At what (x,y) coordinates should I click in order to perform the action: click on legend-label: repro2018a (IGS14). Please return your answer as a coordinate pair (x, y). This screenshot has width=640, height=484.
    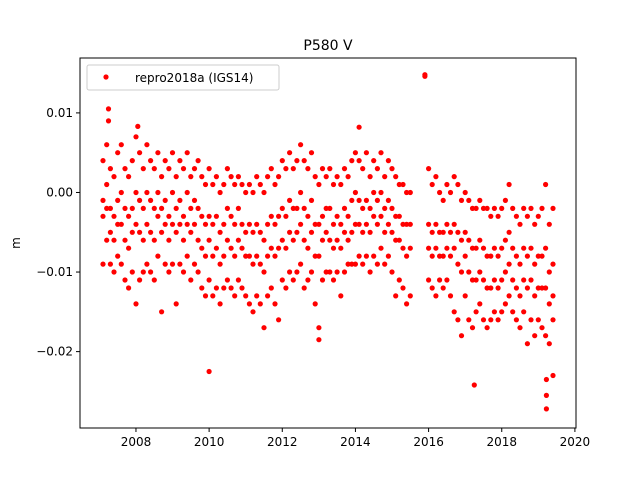
    Looking at the image, I should click on (194, 78).